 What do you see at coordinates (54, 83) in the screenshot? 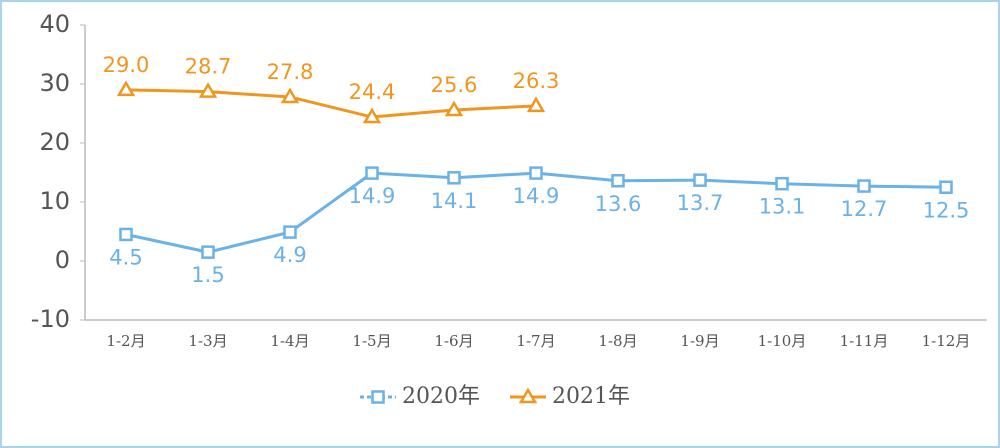
I see `y-tick-label: 30` at bounding box center [54, 83].